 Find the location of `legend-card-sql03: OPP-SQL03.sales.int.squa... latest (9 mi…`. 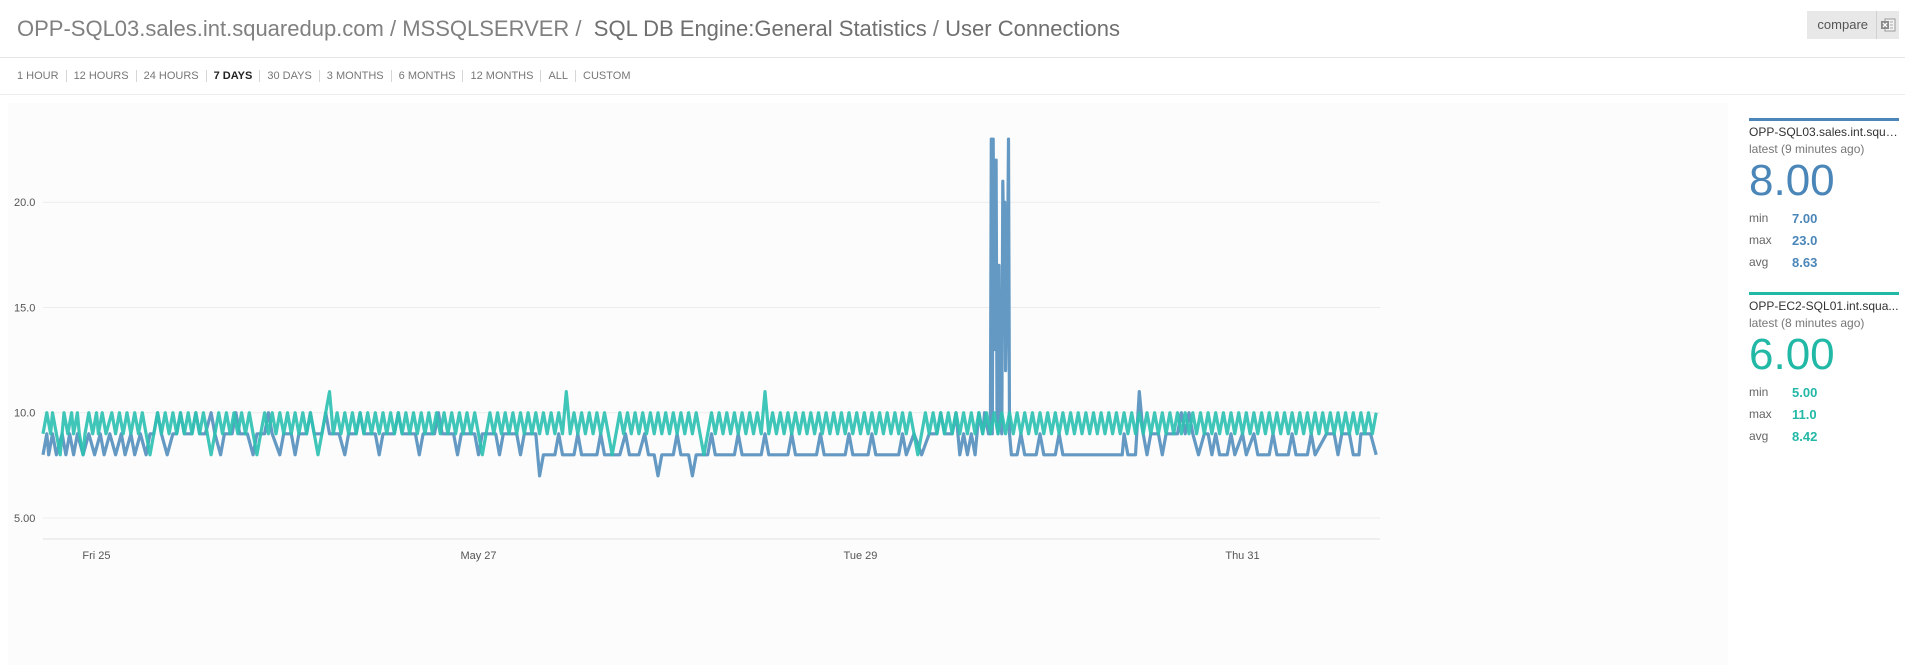

legend-card-sql03: OPP-SQL03.sales.int.squa... latest (9 mi… is located at coordinates (1824, 194).